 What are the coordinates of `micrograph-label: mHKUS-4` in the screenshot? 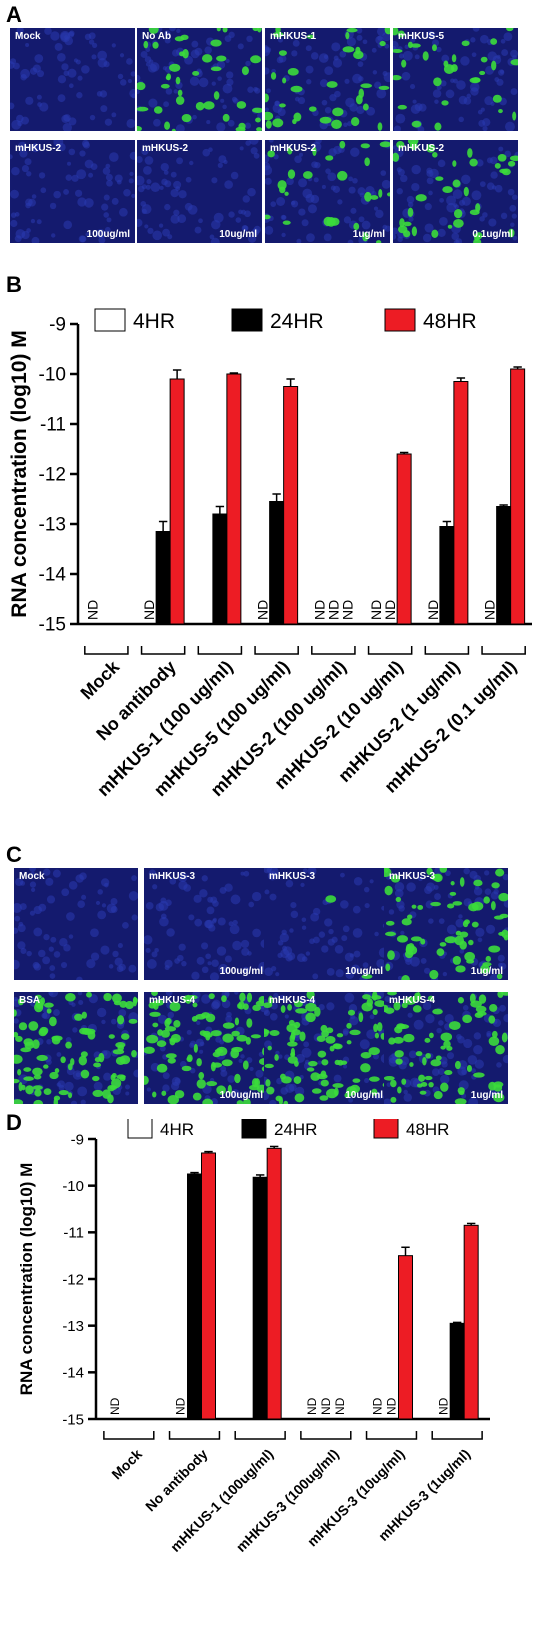 It's located at (292, 1000).